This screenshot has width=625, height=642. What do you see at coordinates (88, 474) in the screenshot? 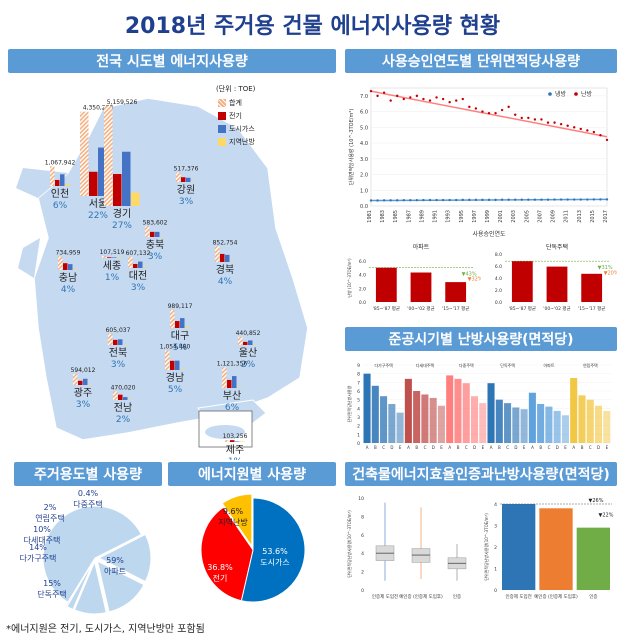
I see `by-type-header: 주거용도별 사용량` at bounding box center [88, 474].